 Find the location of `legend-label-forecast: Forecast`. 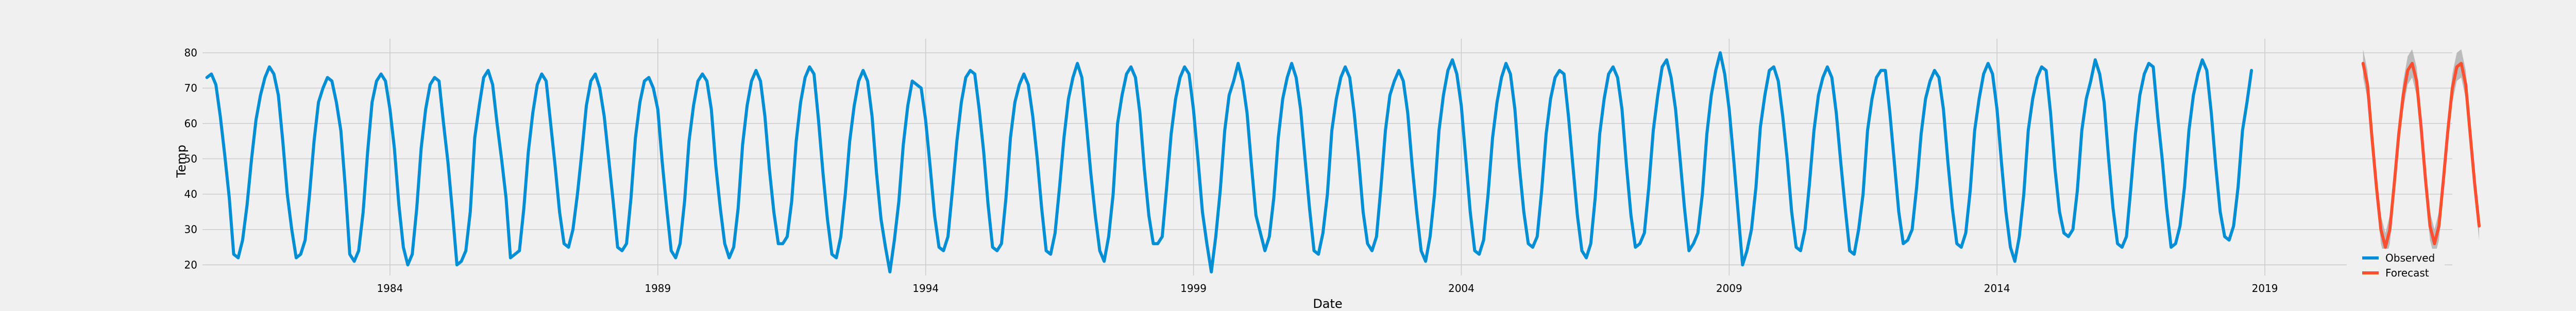

legend-label-forecast: Forecast is located at coordinates (2407, 273).